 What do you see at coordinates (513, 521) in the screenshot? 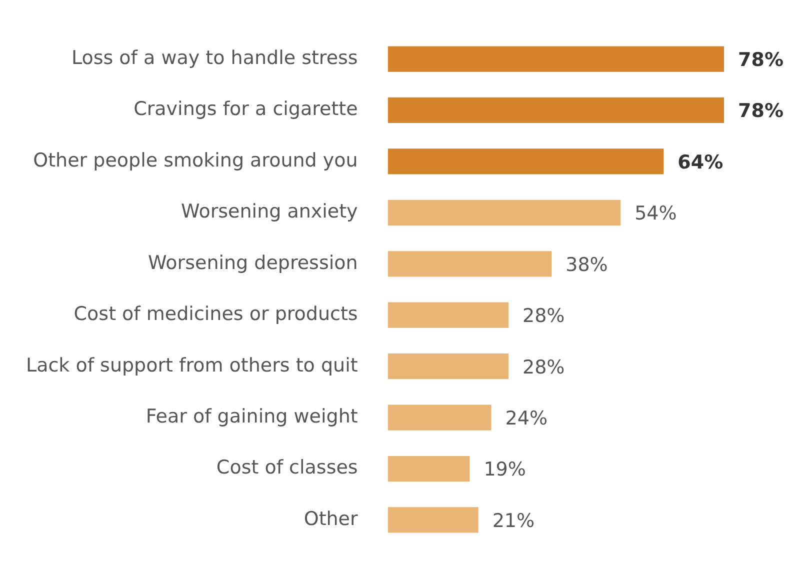
I see `data-label: 21%` at bounding box center [513, 521].